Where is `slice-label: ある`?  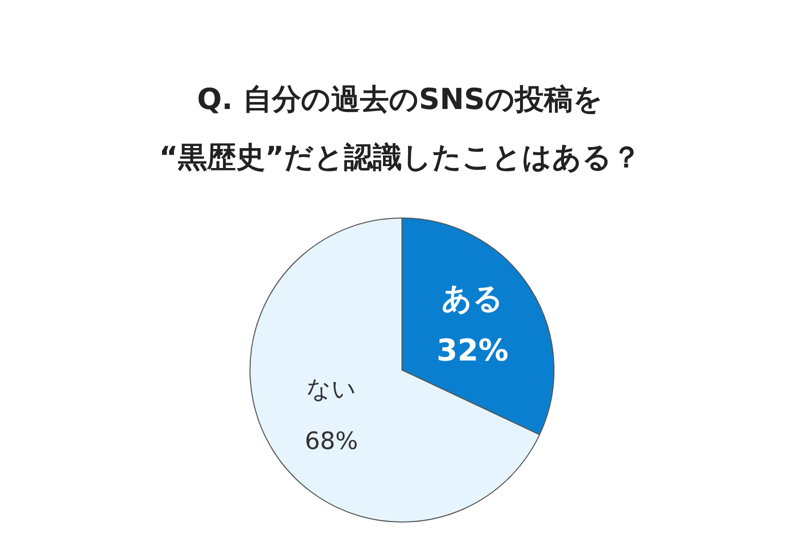
slice-label: ある is located at coordinates (473, 299).